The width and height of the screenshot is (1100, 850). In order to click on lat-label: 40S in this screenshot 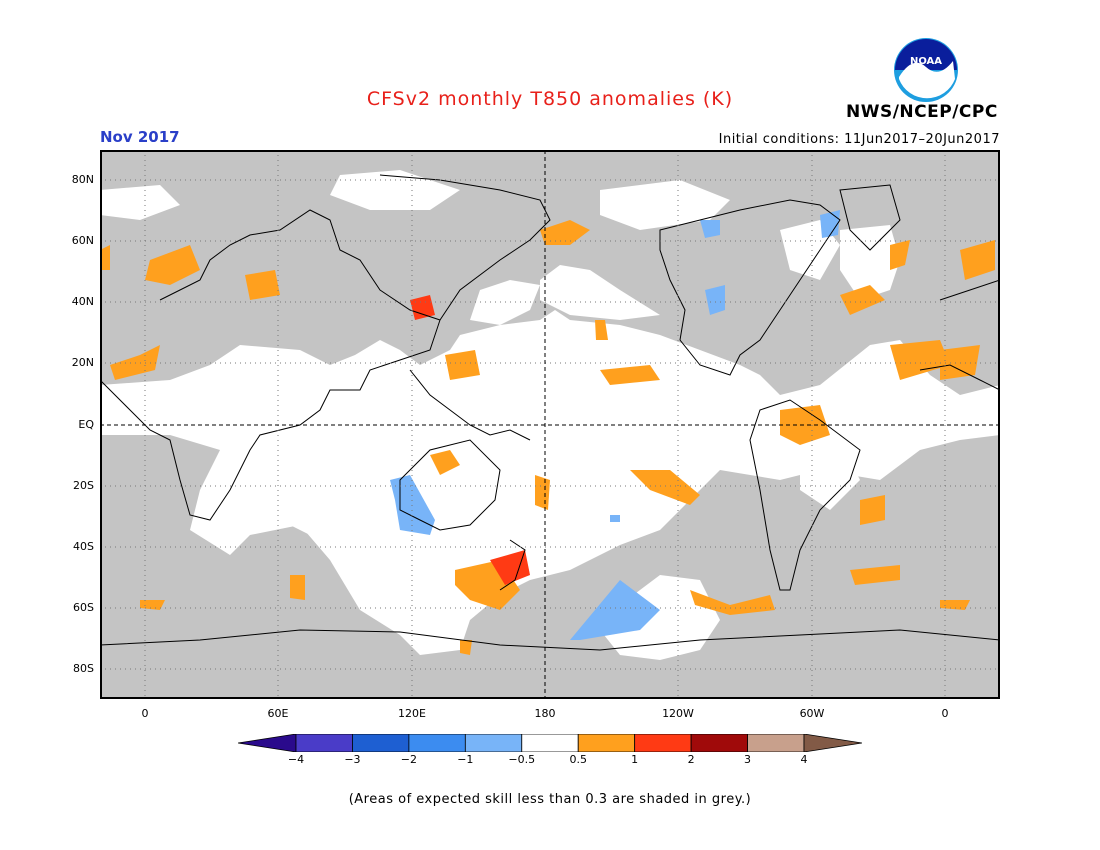, I will do `click(83, 546)`.